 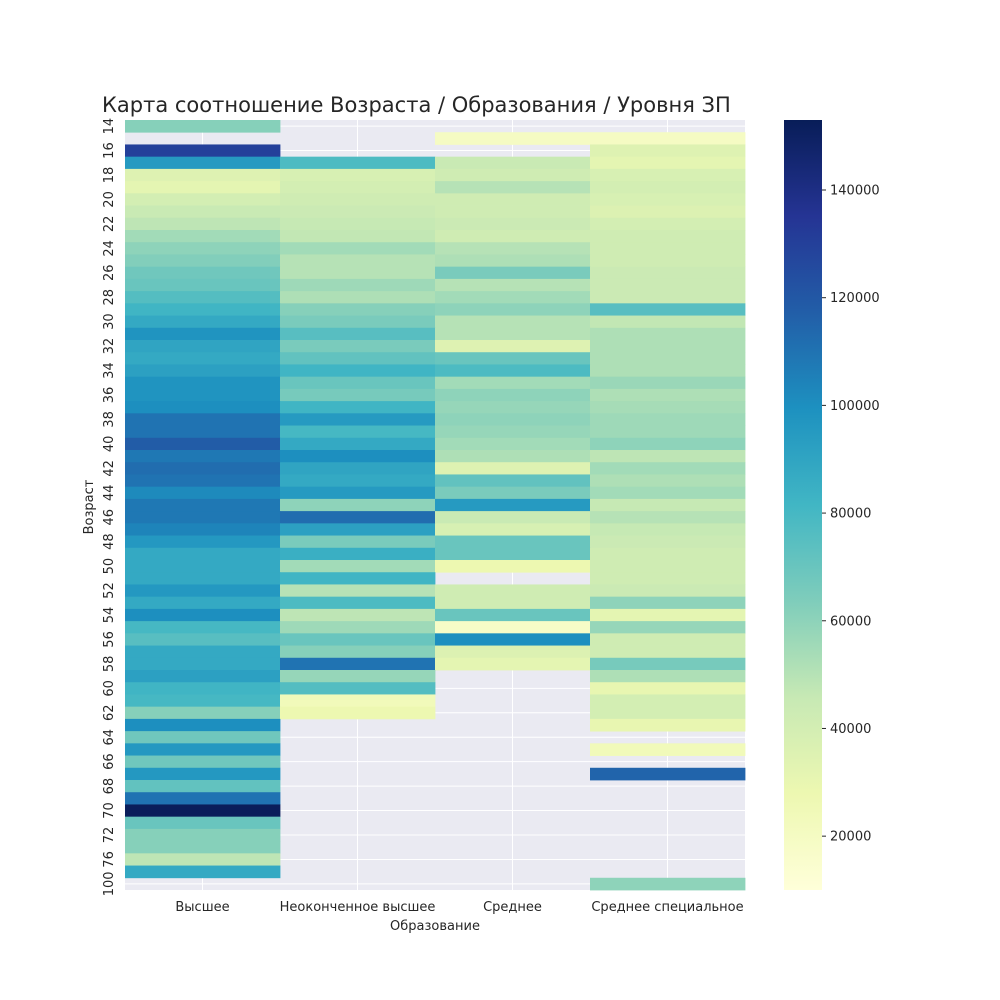 What do you see at coordinates (109, 493) in the screenshot?
I see `y-tick-label: 44` at bounding box center [109, 493].